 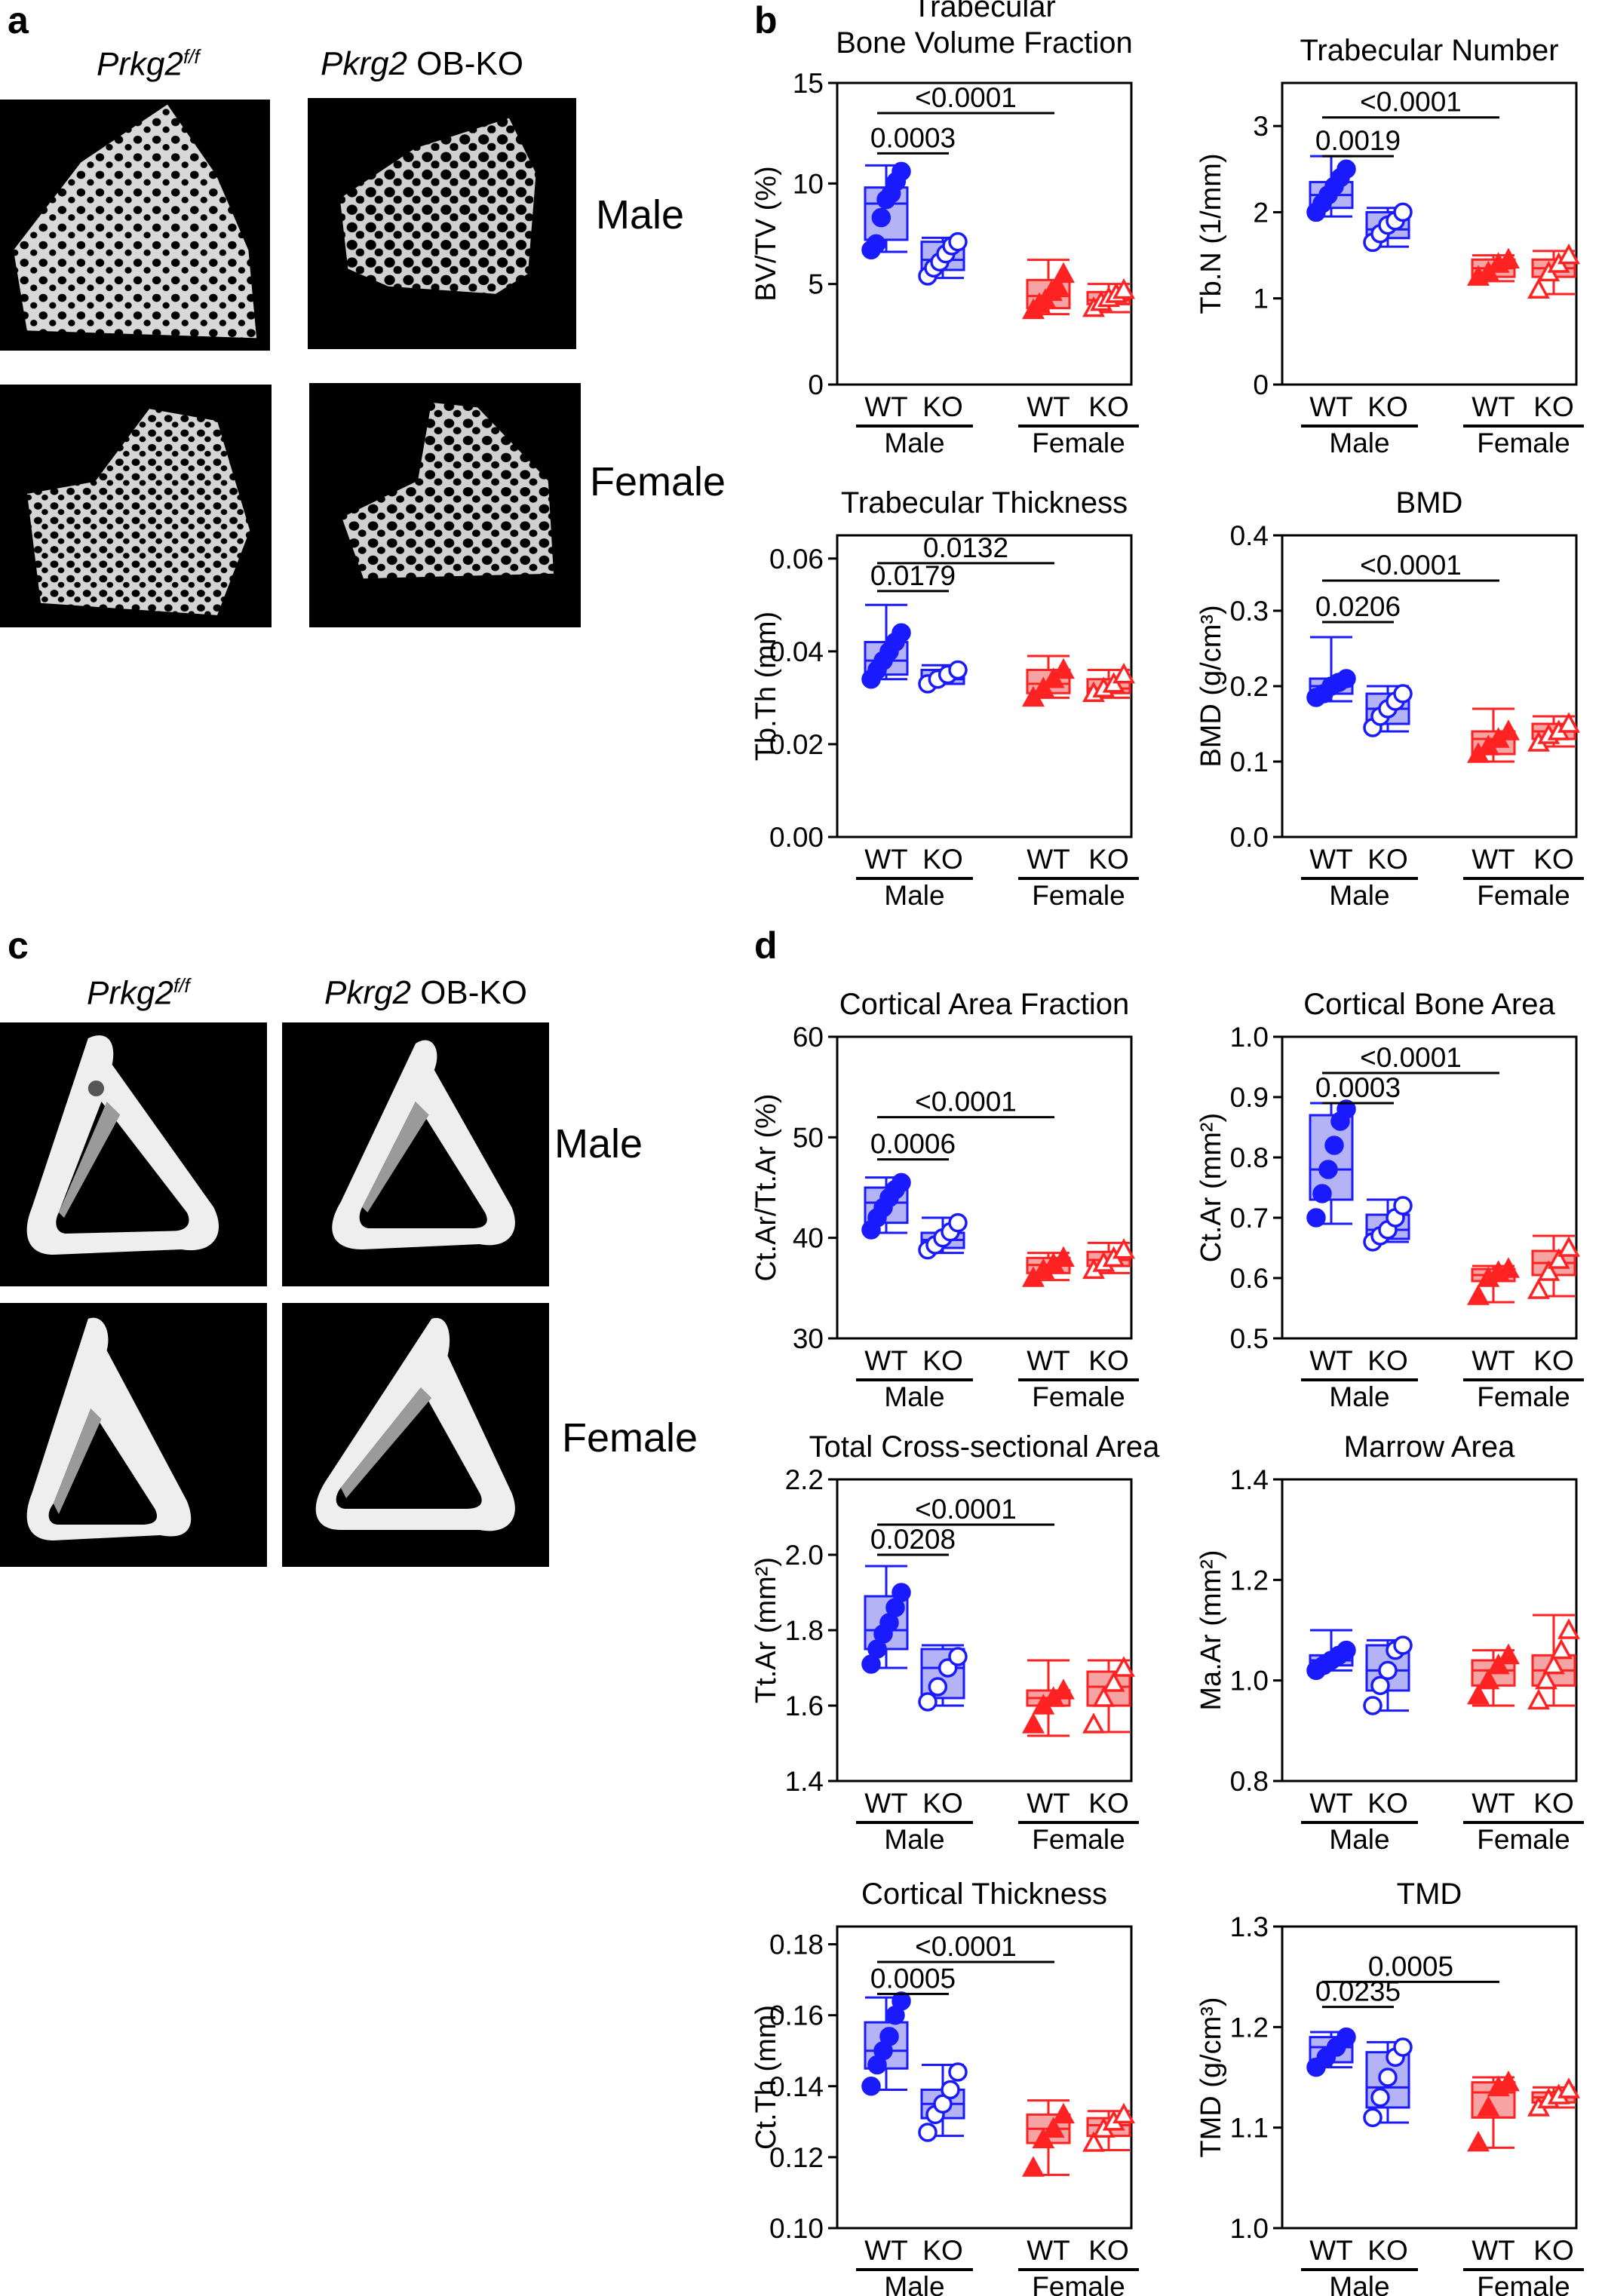 I want to click on y-tick-label: 0.8, so click(x=1249, y=1781).